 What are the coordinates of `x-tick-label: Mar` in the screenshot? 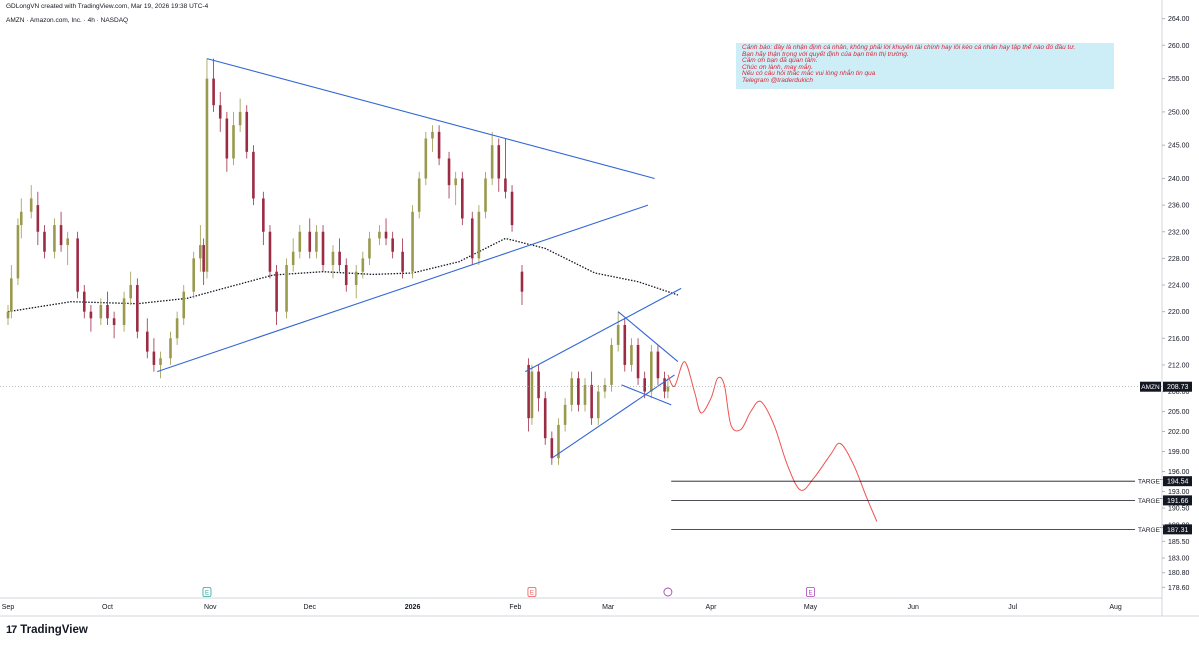 It's located at (608, 607).